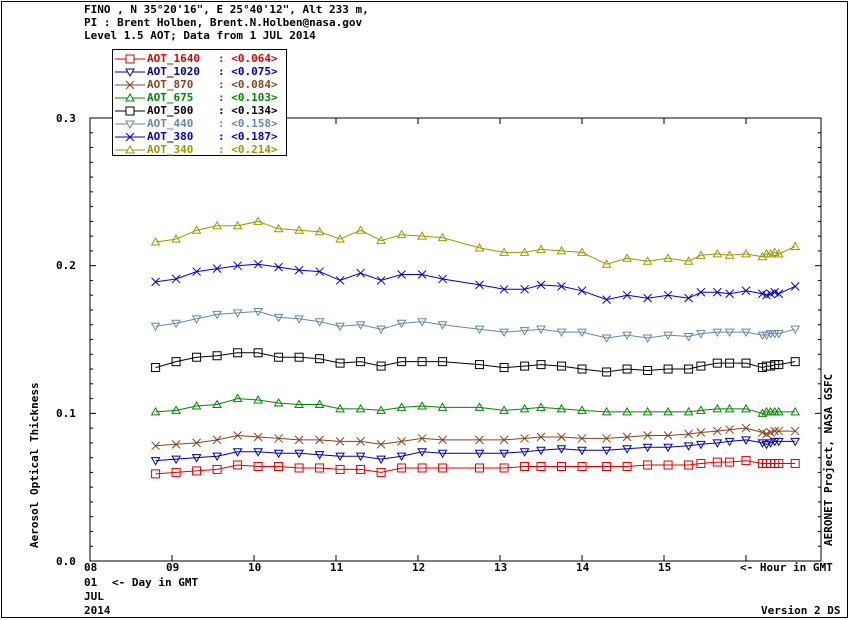  Describe the element at coordinates (91, 567) in the screenshot. I see `x-tick-08: 08` at that location.